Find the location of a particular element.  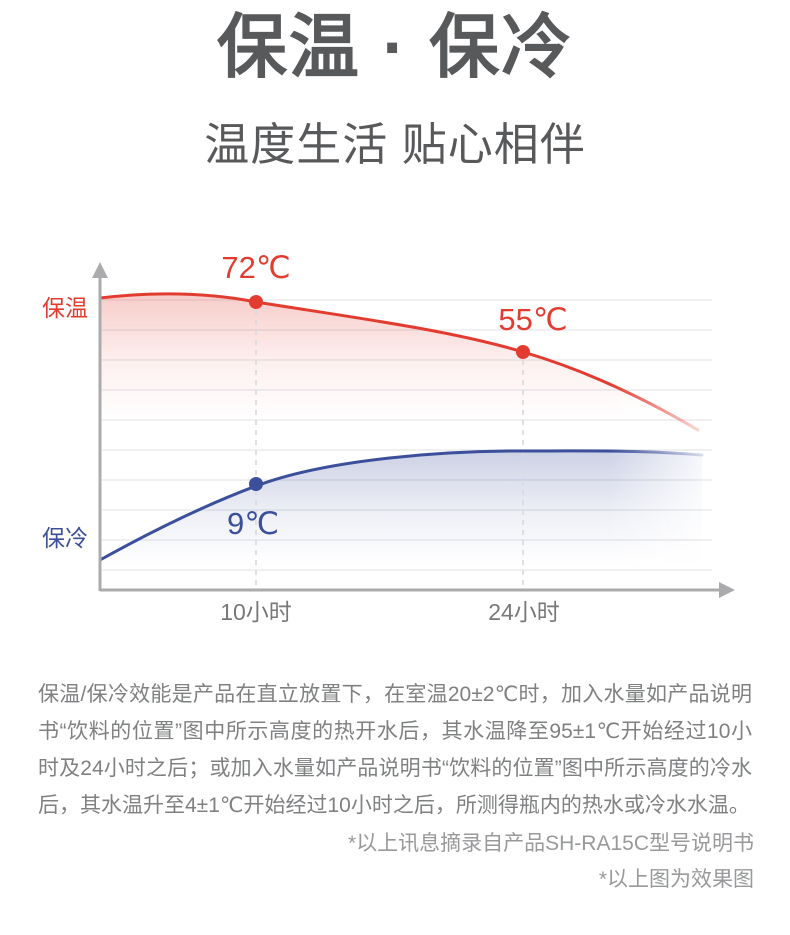

hot-curve is located at coordinates (399, 362).